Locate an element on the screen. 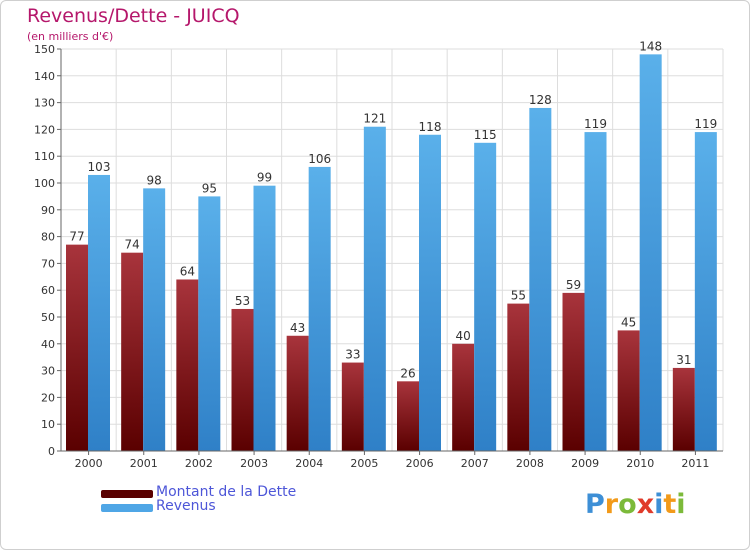  data-label-revenus: 128 is located at coordinates (540, 100).